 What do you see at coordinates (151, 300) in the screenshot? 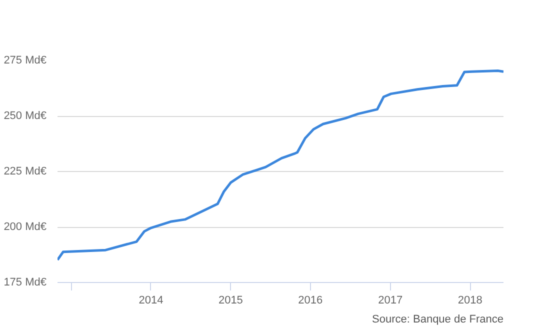
I see `x-tick-label: 2014` at bounding box center [151, 300].